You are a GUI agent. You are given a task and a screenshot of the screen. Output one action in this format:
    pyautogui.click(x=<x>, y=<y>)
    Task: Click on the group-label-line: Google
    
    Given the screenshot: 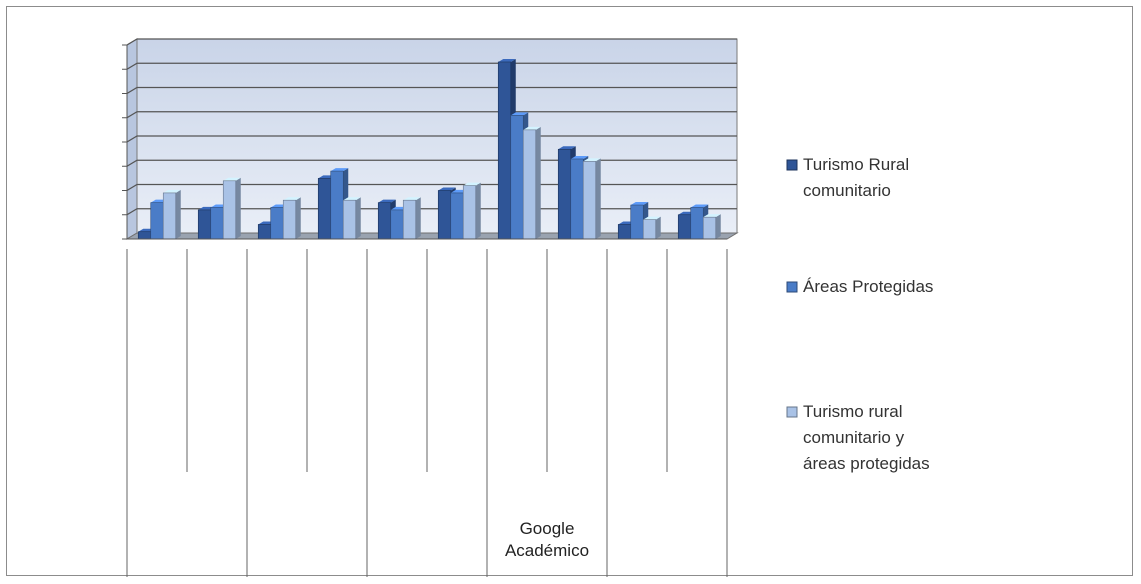 What is the action you would take?
    pyautogui.click(x=547, y=528)
    